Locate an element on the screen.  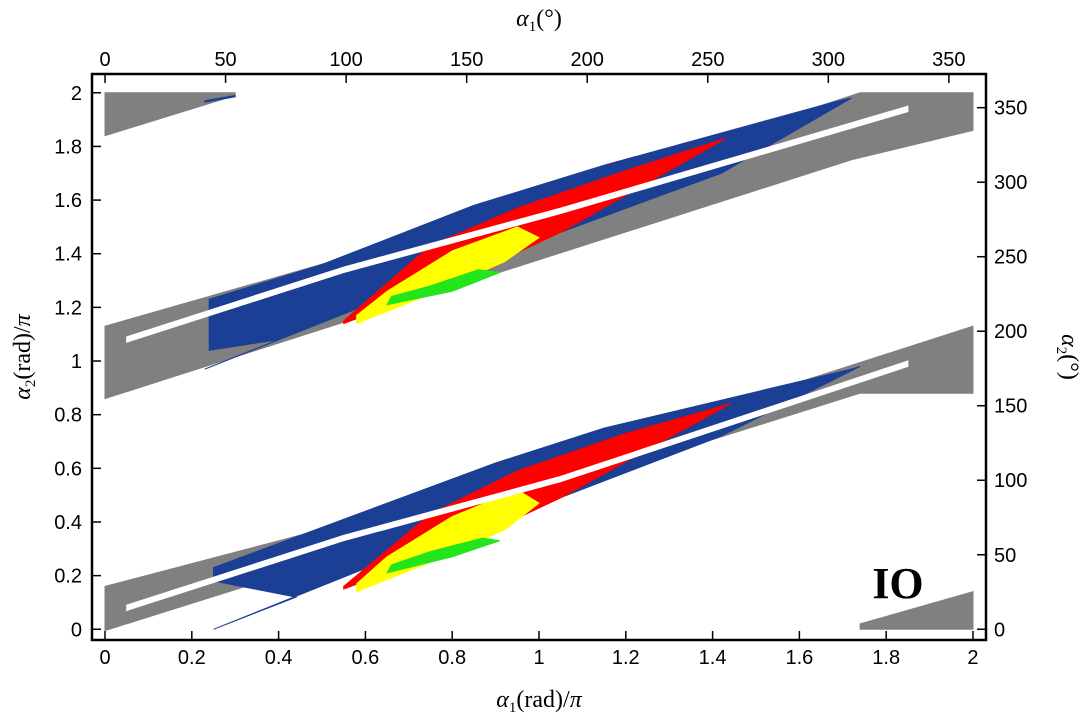
x2-tick-label: 50 is located at coordinates (225, 60).